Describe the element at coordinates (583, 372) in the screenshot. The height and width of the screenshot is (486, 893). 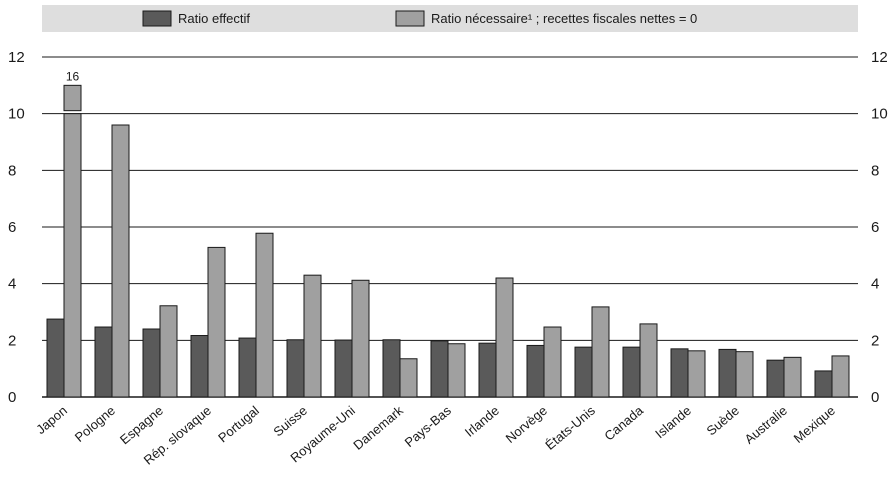
I see `bar-états-unis-s1` at that location.